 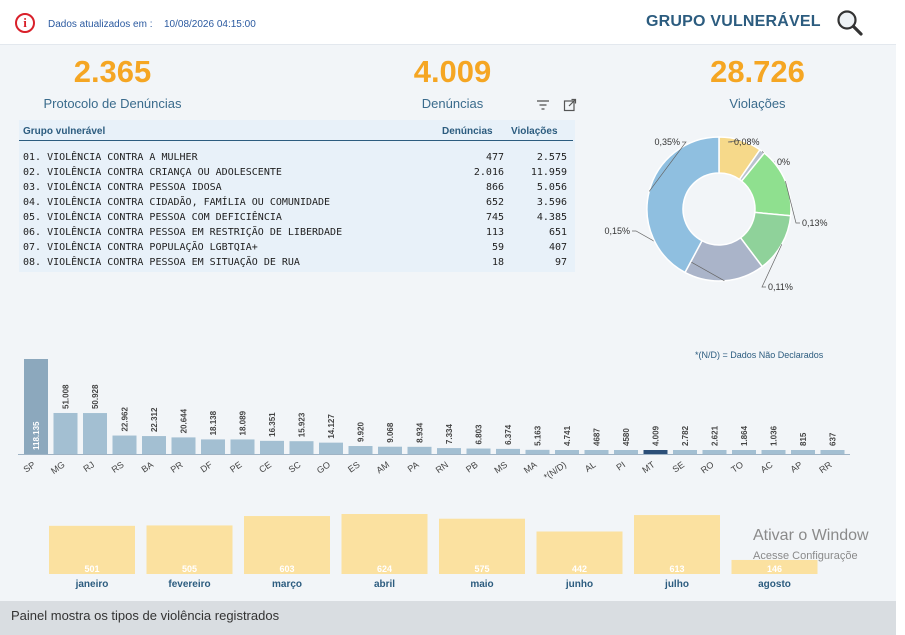 What do you see at coordinates (95, 396) in the screenshot?
I see `state-bar-value: 50.928` at bounding box center [95, 396].